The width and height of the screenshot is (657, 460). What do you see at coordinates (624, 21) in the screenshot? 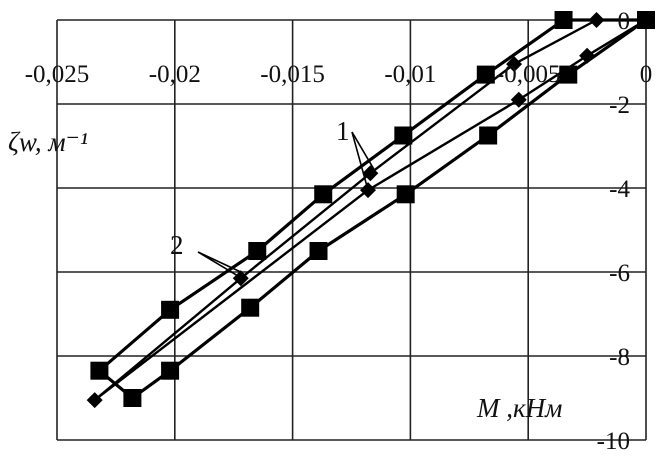
I see `y-tick-label: 0` at bounding box center [624, 21].